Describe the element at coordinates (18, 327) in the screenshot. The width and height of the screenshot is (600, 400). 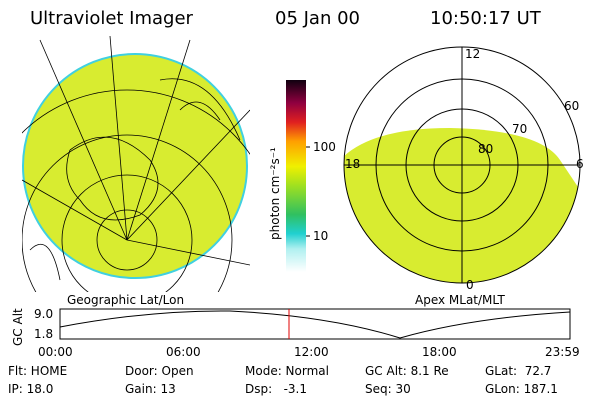
I see `altitude-axis-label: GC Alt` at that location.